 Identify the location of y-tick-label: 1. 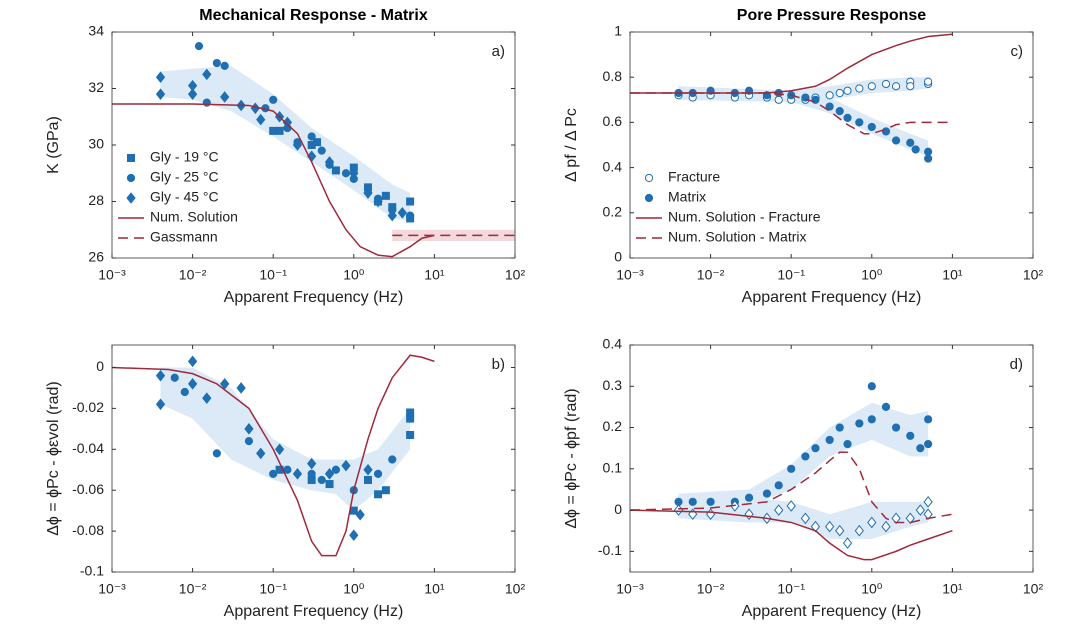
(618, 31).